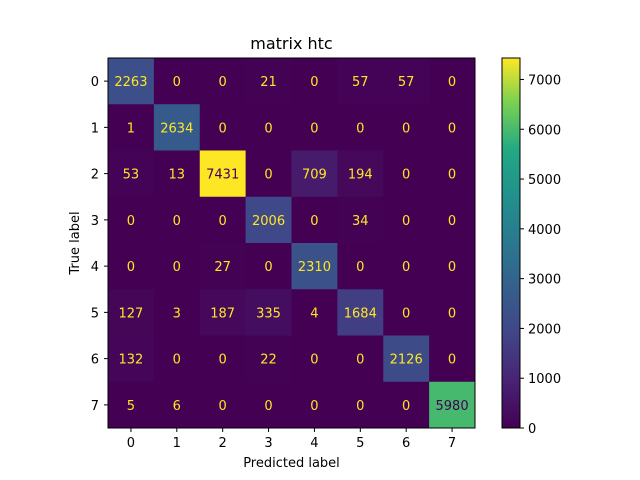 This screenshot has height=480, width=640. What do you see at coordinates (131, 175) in the screenshot?
I see `cell-value-label: 53` at bounding box center [131, 175].